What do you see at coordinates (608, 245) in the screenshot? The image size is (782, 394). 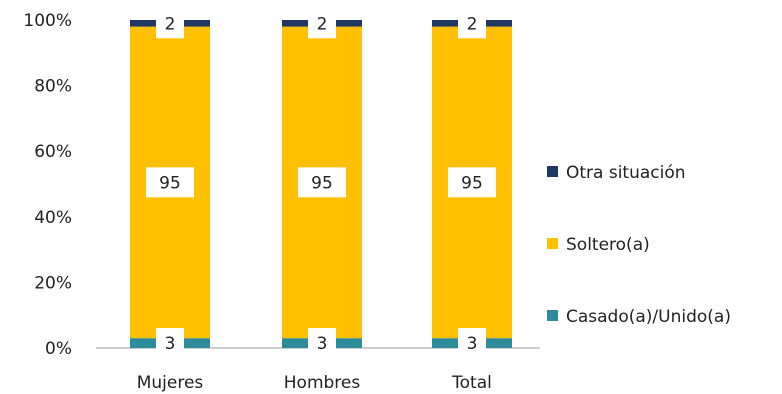 I see `legend-label: Soltero(a)` at bounding box center [608, 245].